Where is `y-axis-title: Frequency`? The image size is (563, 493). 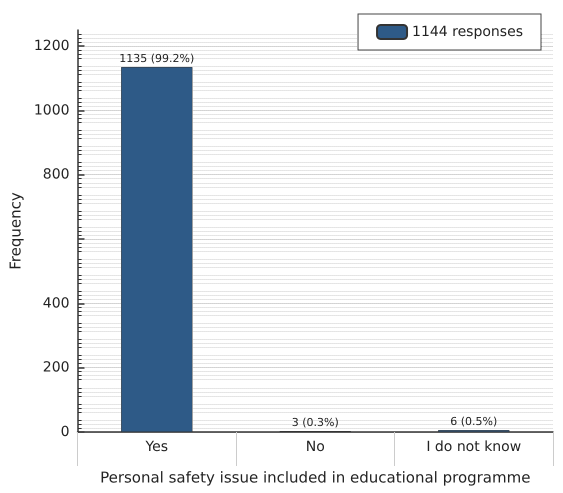
y-axis-title: Frequency is located at coordinates (15, 231).